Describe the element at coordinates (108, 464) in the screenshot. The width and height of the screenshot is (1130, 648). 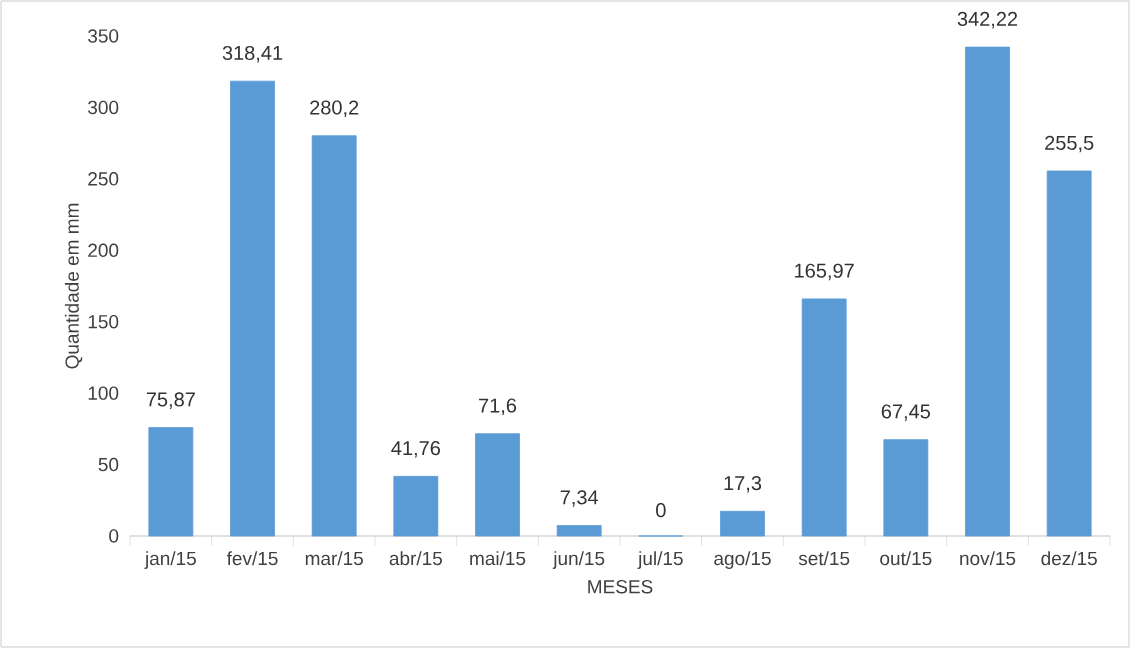
I see `y-tick-label: 50` at that location.